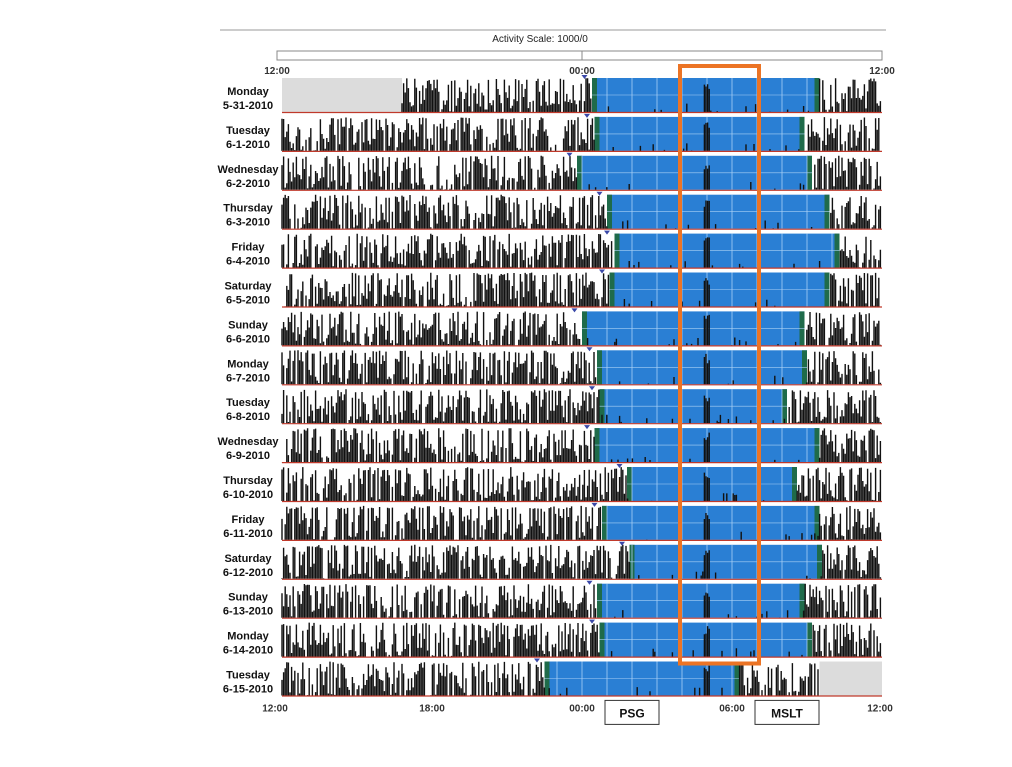  I want to click on day-row: Sunday 6-13-2010, so click(552, 599).